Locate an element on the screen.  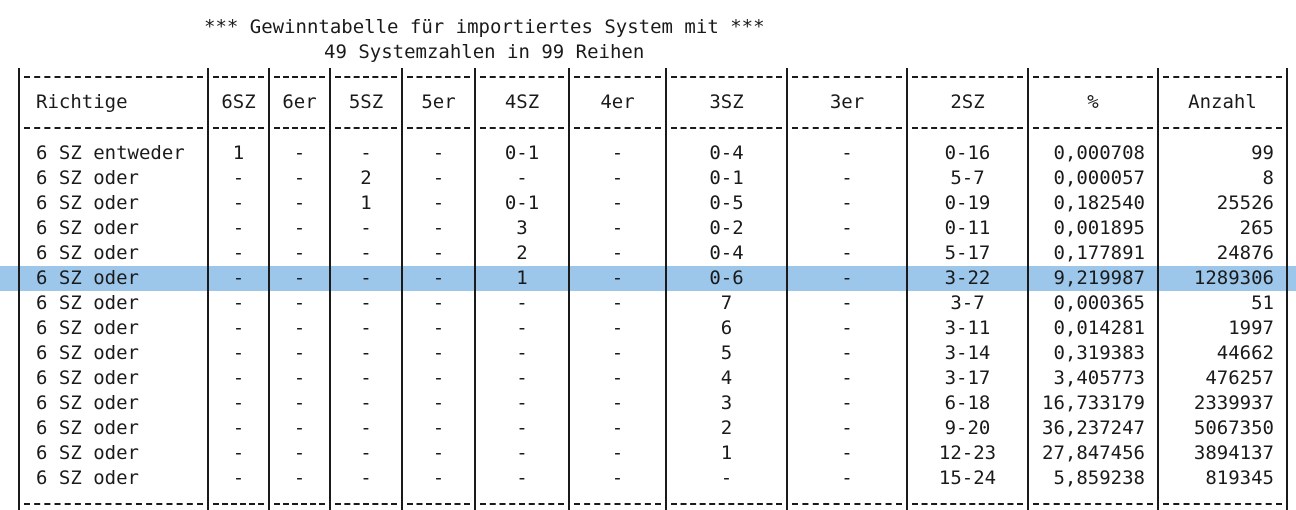
table-cell: 1997 is located at coordinates (1251, 328).